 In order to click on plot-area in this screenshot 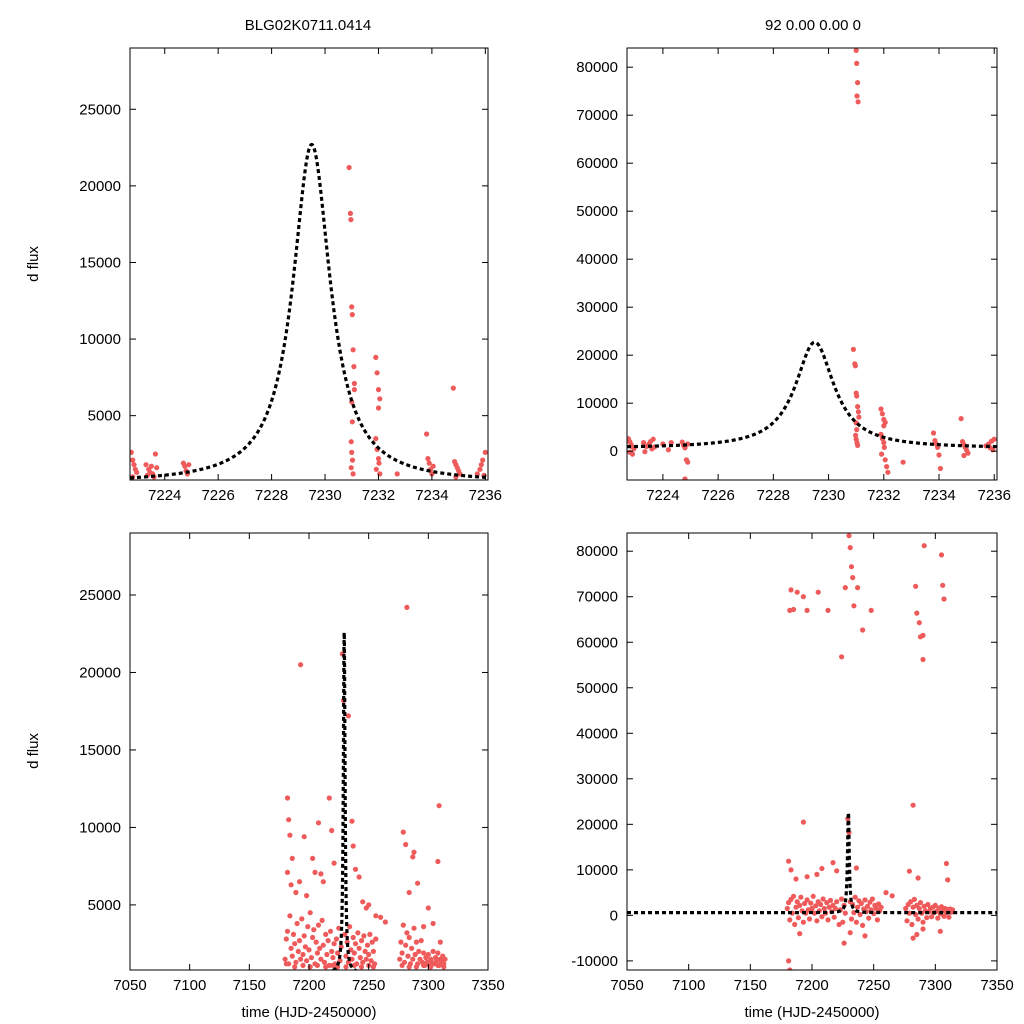, I will do `click(365, 787)`.